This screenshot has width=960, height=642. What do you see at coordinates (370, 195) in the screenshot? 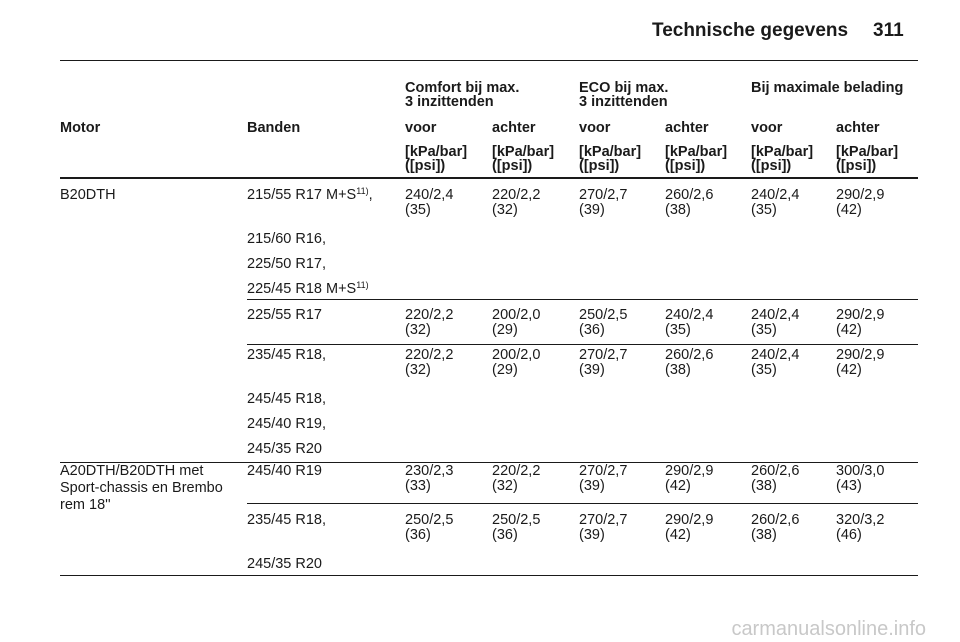
I see `punctuation: ,` at bounding box center [370, 195].